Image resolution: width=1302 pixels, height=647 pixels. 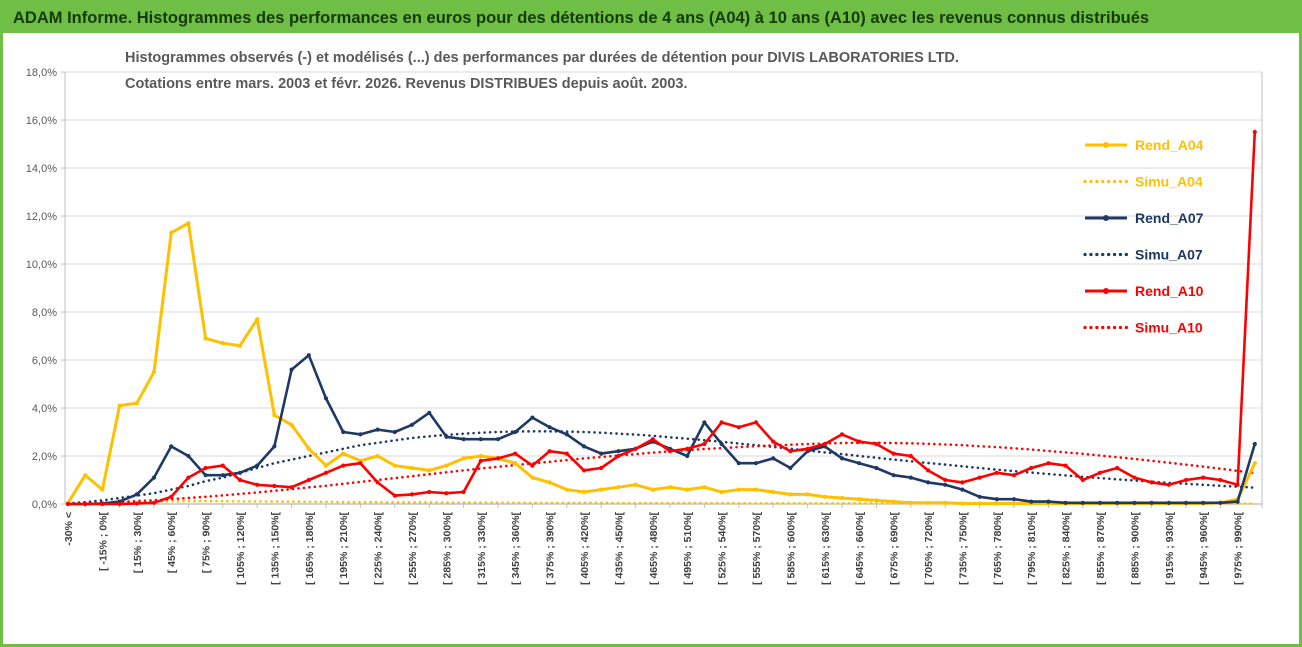 What do you see at coordinates (1169, 182) in the screenshot?
I see `legend-label: Simu_A04` at bounding box center [1169, 182].